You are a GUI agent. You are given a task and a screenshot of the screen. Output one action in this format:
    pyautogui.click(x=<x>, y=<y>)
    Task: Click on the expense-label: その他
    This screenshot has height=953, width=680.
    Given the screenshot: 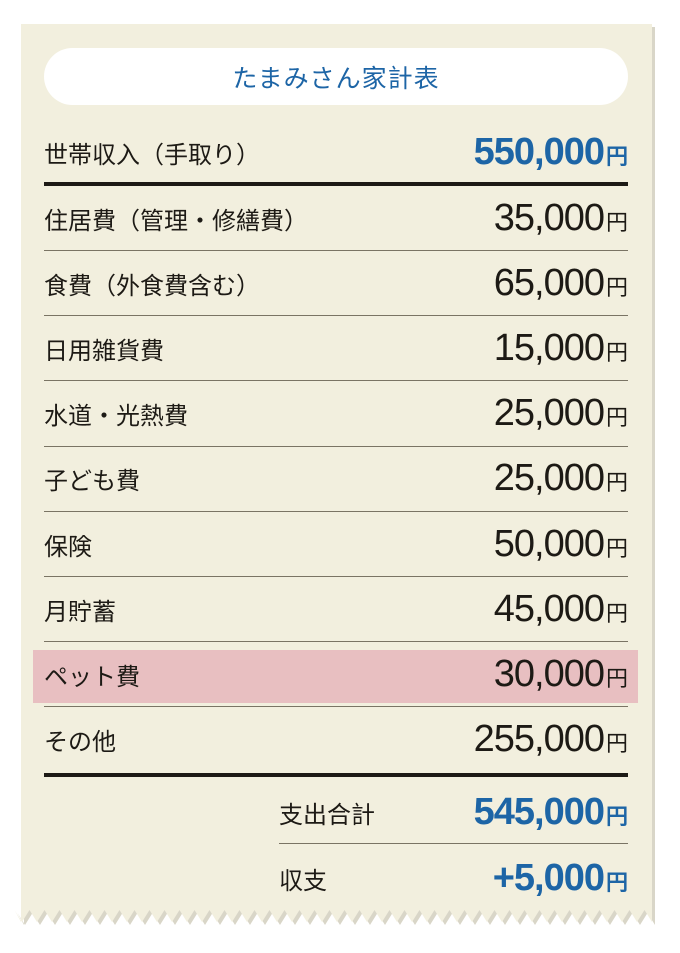 What is the action you would take?
    pyautogui.click(x=80, y=742)
    